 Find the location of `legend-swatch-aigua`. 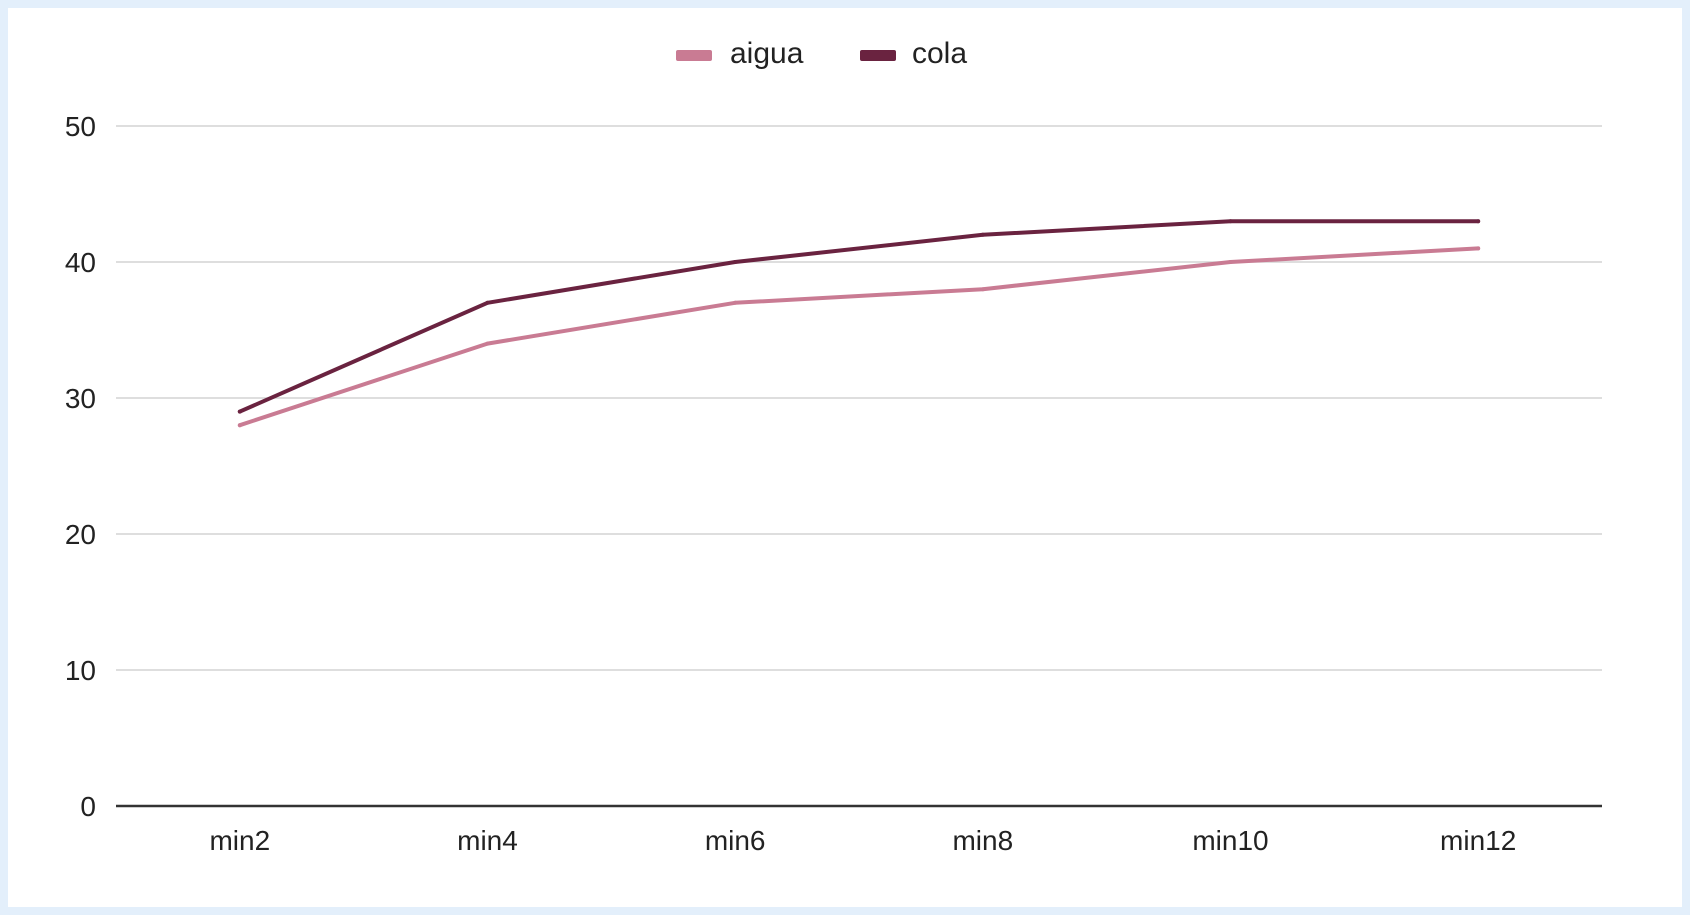

legend-swatch-aigua is located at coordinates (694, 55).